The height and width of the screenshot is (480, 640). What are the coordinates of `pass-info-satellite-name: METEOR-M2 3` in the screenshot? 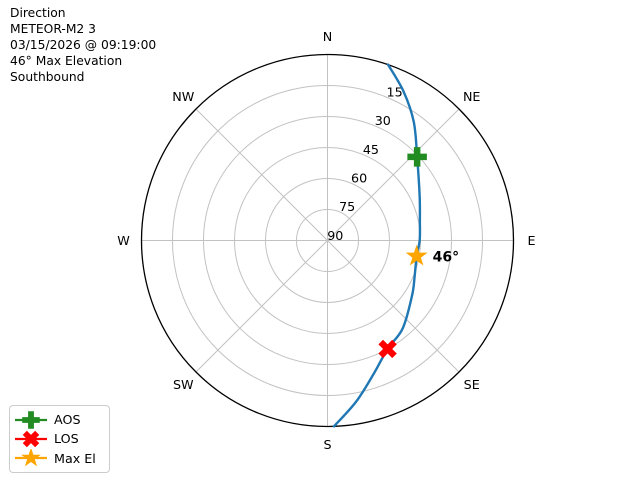 It's located at (53, 29).